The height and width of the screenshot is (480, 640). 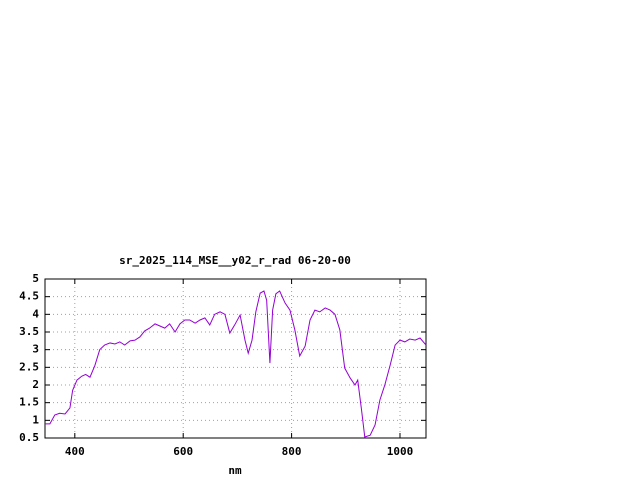 I want to click on y-tick-label: 3.5, so click(x=29, y=331).